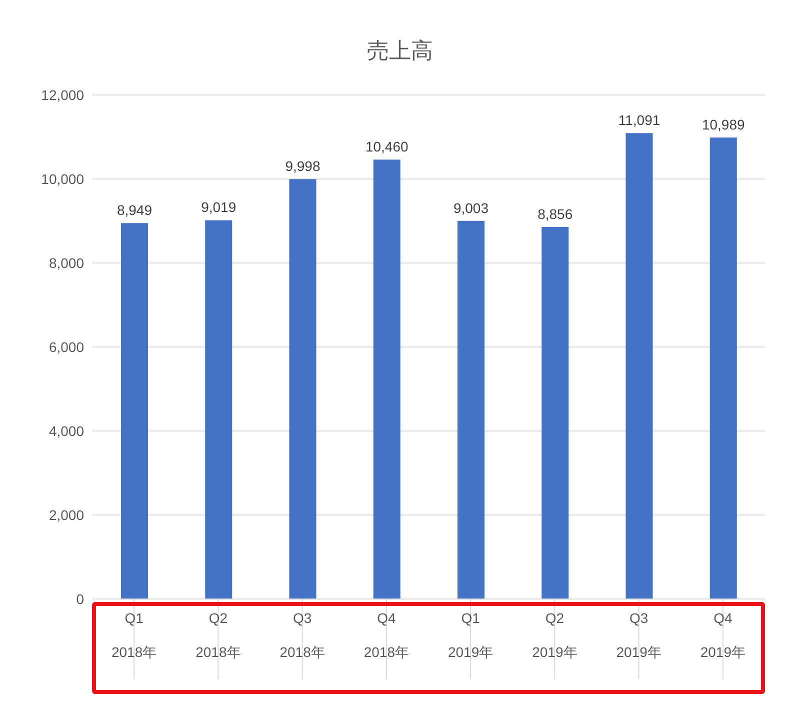  What do you see at coordinates (639, 120) in the screenshot?
I see `data-label: 11,091` at bounding box center [639, 120].